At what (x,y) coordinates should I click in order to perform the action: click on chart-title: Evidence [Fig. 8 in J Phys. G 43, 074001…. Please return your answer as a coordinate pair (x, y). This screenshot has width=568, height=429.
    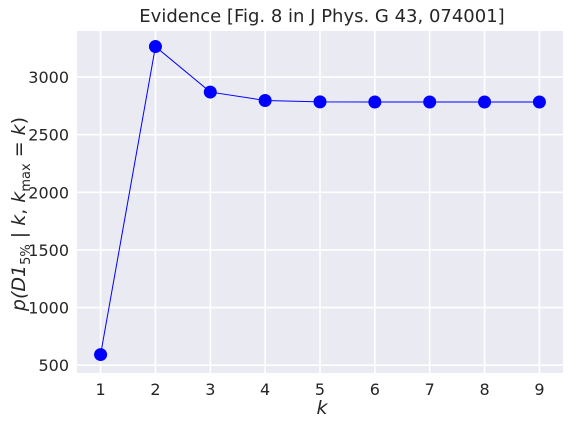
    Looking at the image, I should click on (321, 16).